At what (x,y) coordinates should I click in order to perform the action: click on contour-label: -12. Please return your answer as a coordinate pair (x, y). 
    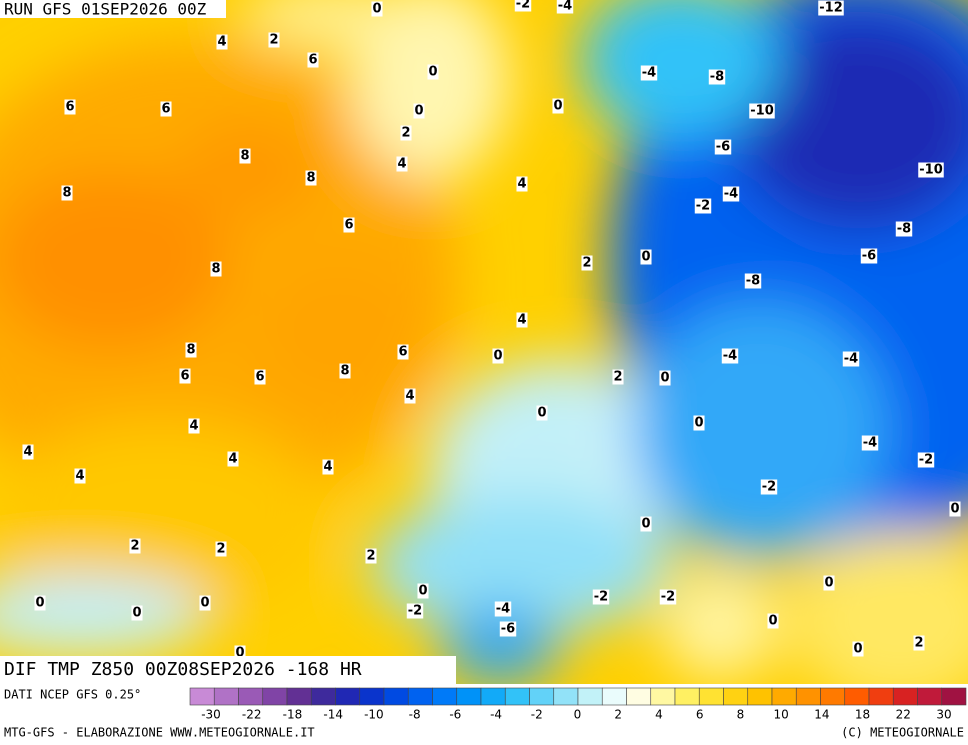
    Looking at the image, I should click on (831, 8).